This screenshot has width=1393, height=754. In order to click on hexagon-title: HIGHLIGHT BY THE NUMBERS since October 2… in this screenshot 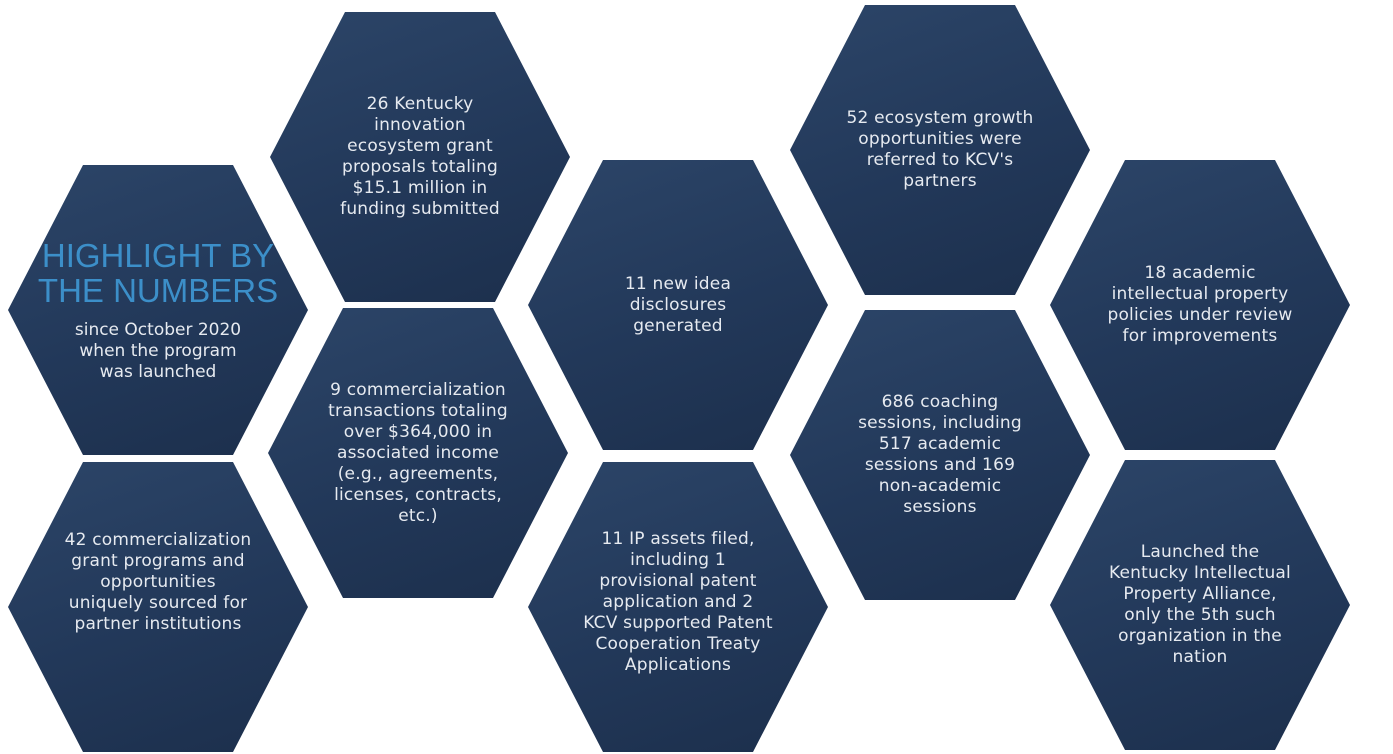, I will do `click(158, 310)`.